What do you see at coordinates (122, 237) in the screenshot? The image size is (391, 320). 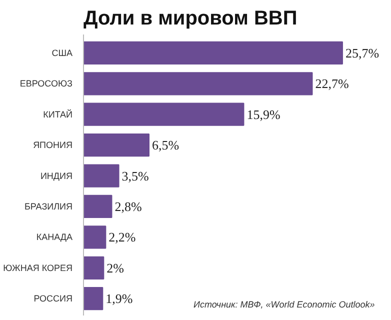 I see `data-label: 2,2%` at bounding box center [122, 237].